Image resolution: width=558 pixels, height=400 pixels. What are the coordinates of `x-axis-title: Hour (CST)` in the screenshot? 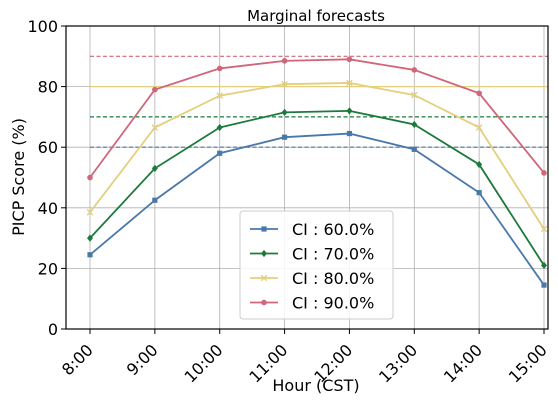 It's located at (315, 385).